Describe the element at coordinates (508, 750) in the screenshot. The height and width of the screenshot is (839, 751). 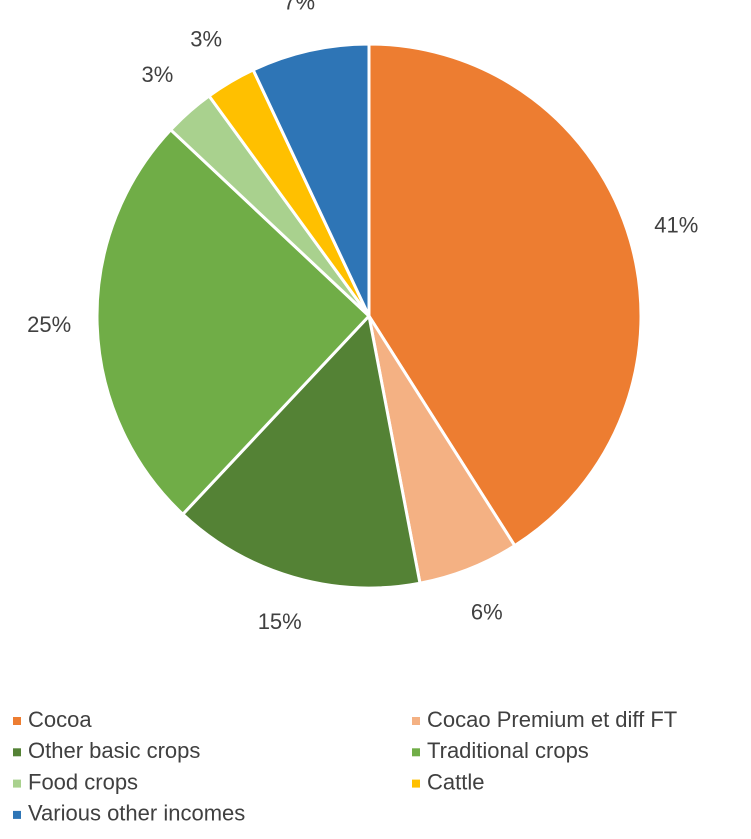
I see `legend-label: Traditional crops` at that location.